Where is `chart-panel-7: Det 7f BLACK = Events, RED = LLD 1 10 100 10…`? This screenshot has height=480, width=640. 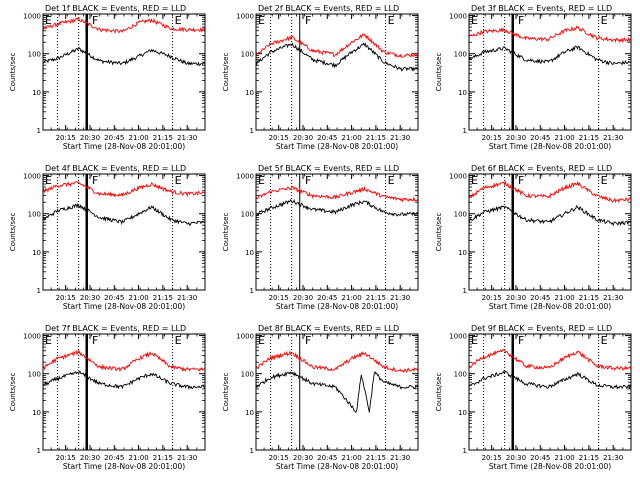 chart-panel-7: Det 7f BLACK = Events, RED = LLD 1 10 100 10… is located at coordinates (107, 397).